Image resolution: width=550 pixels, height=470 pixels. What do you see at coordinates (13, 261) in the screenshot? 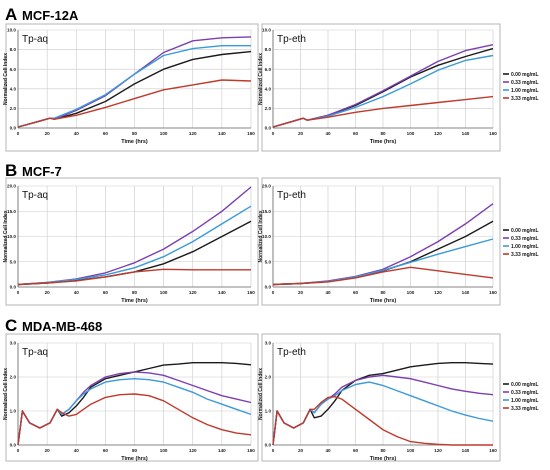
I see `y-tick-label: 5.0` at bounding box center [13, 261].